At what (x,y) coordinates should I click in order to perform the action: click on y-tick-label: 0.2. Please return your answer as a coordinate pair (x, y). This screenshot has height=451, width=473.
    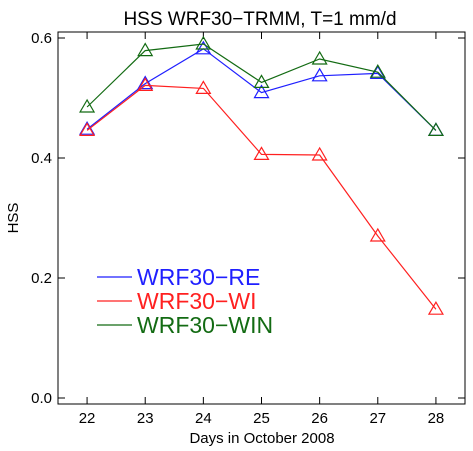
    Looking at the image, I should click on (41, 278).